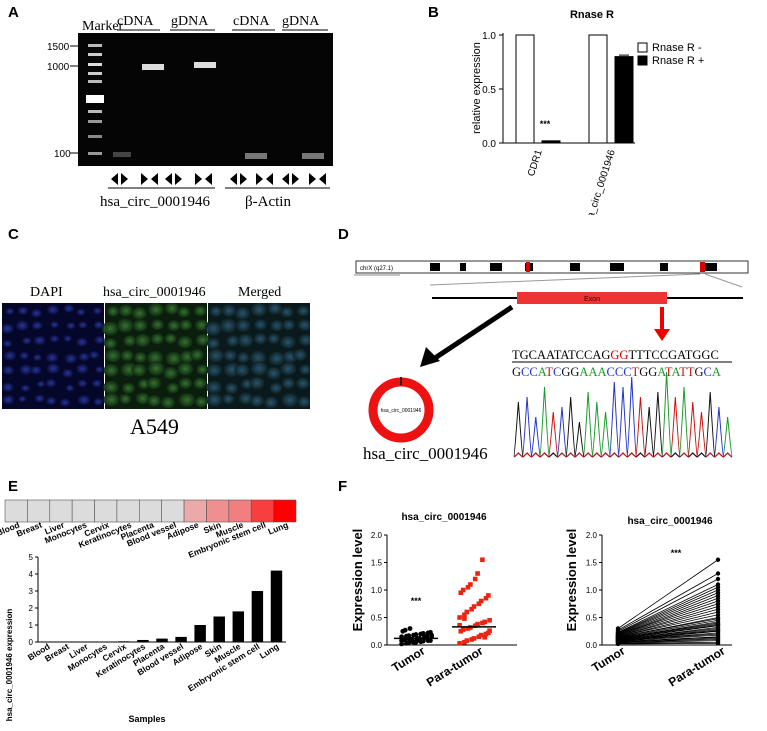 Image resolution: width=767 pixels, height=731 pixels. Describe the element at coordinates (66, 642) in the screenshot. I see `chart-e-bar-breast` at that location.